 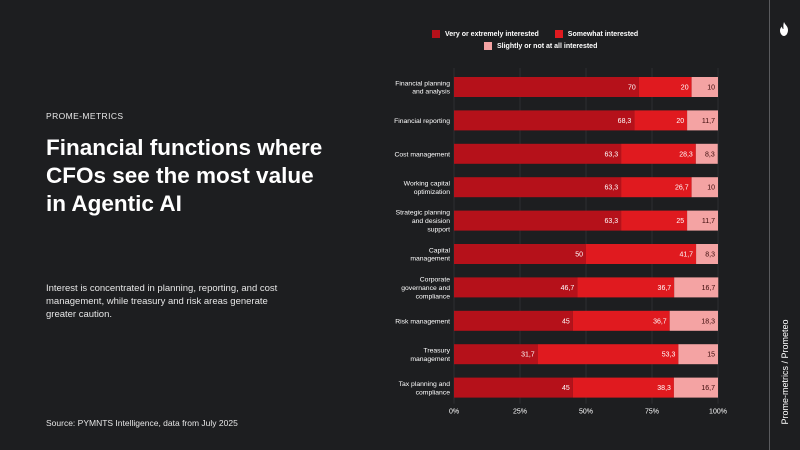 I want to click on x-tick-label: 75%, so click(x=652, y=412).